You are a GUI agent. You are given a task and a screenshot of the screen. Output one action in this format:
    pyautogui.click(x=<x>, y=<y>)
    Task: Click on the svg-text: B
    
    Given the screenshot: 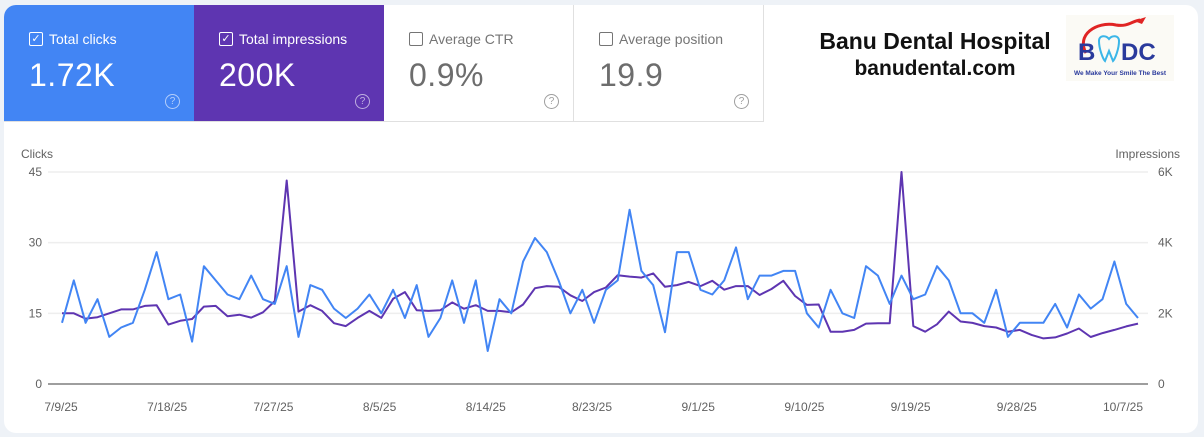 What is the action you would take?
    pyautogui.click(x=1086, y=52)
    